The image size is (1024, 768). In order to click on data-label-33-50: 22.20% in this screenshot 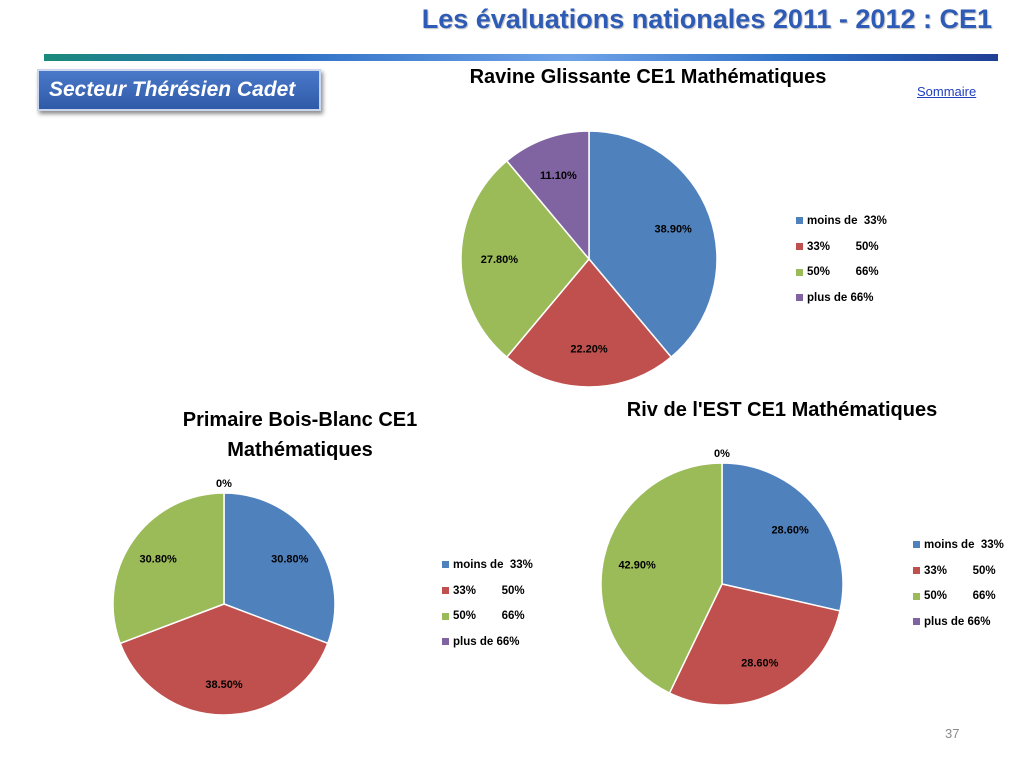, I will do `click(589, 350)`.